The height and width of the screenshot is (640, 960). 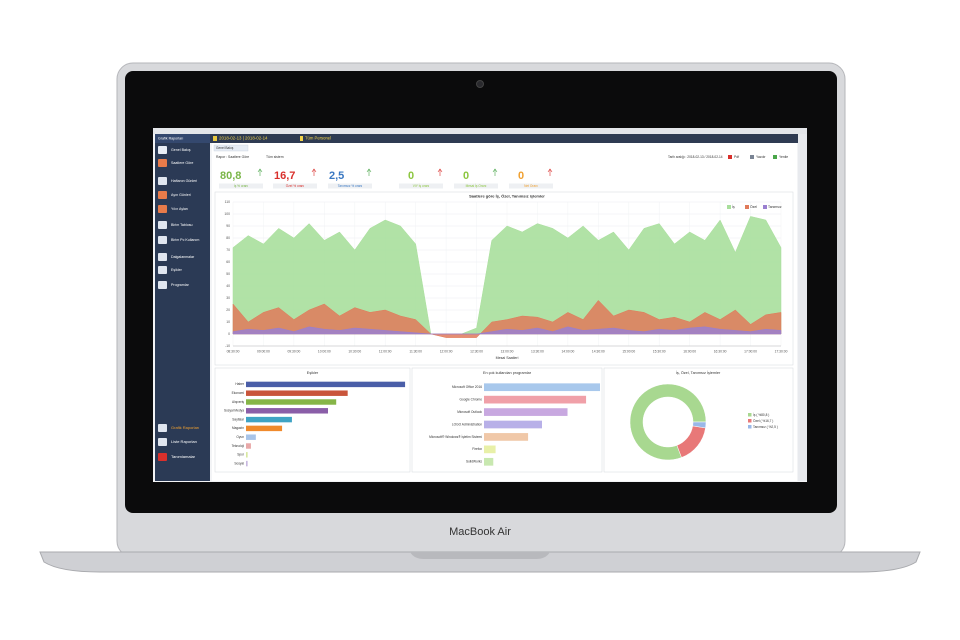 I want to click on sidebar-header, so click(x=182, y=138).